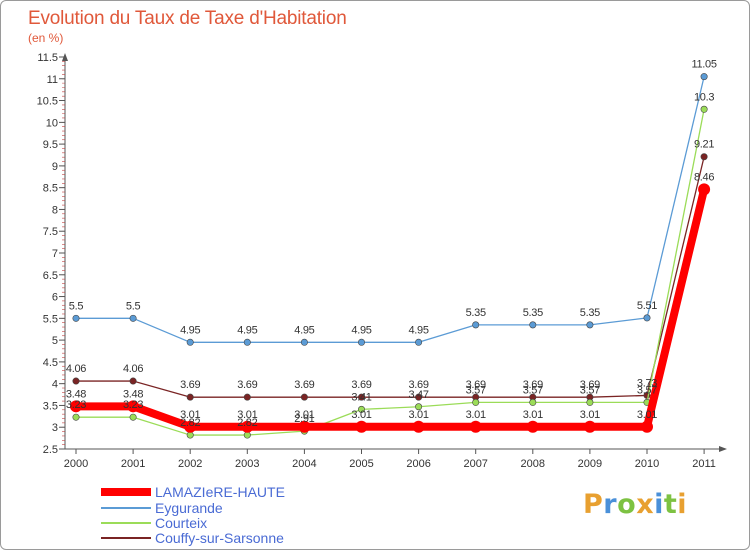 Image resolution: width=750 pixels, height=550 pixels. I want to click on legend-label: Couffy-sur-Sarsonne, so click(219, 538).